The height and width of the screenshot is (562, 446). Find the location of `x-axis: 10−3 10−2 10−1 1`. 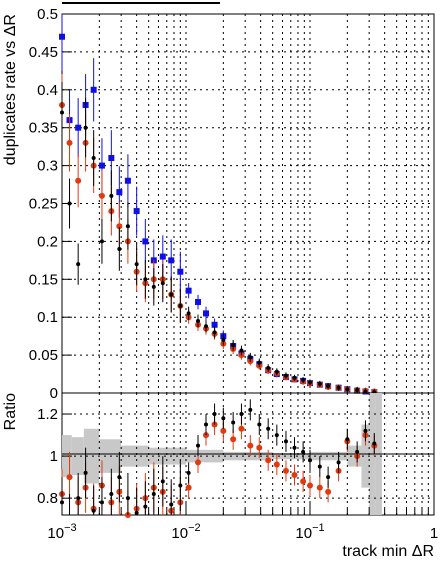

x-axis: 10−3 10−2 10−1 1 is located at coordinates (242, 522).